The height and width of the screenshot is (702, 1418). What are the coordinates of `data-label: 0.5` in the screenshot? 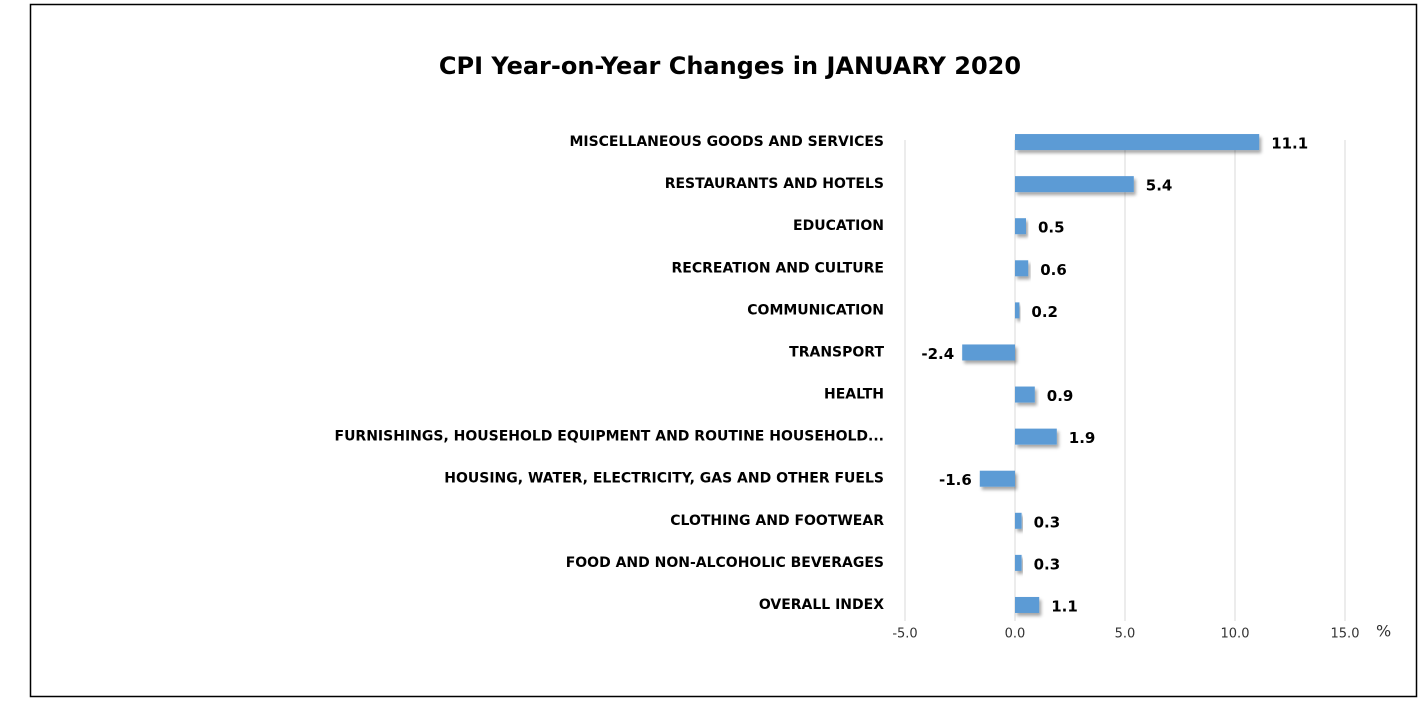 It's located at (1051, 228).